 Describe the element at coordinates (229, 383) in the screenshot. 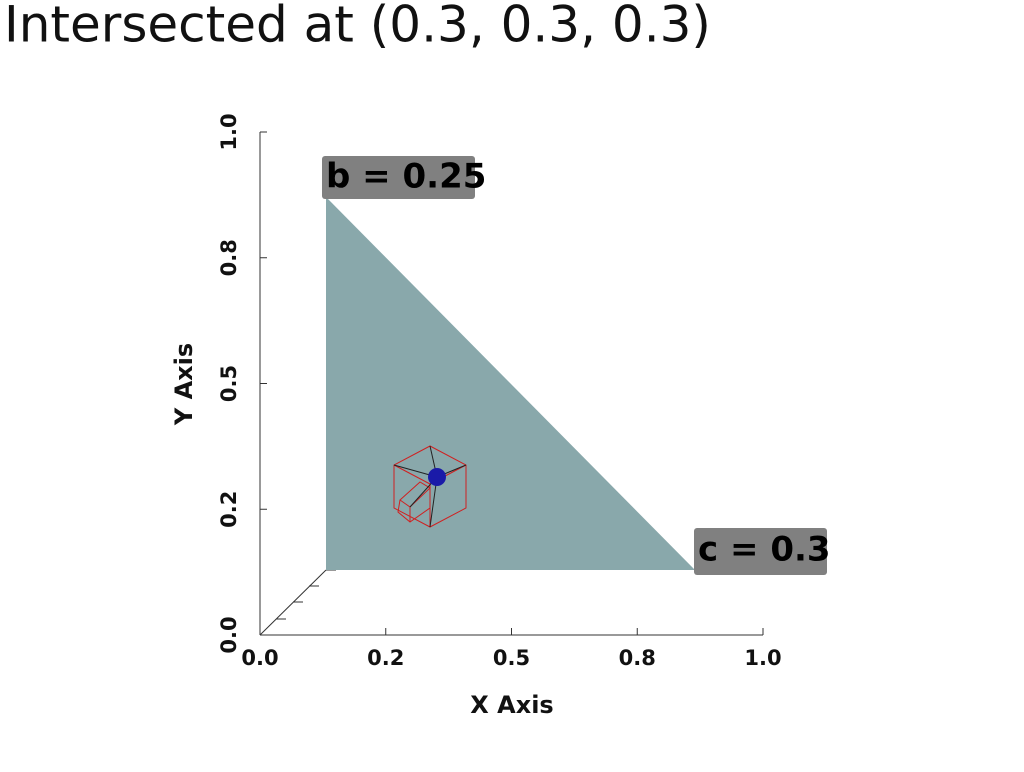

I see `y-tick-label: 0.5` at that location.